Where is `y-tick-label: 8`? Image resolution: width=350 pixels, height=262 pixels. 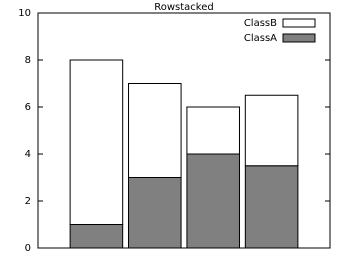
y-tick-label: 8 is located at coordinates (28, 60).